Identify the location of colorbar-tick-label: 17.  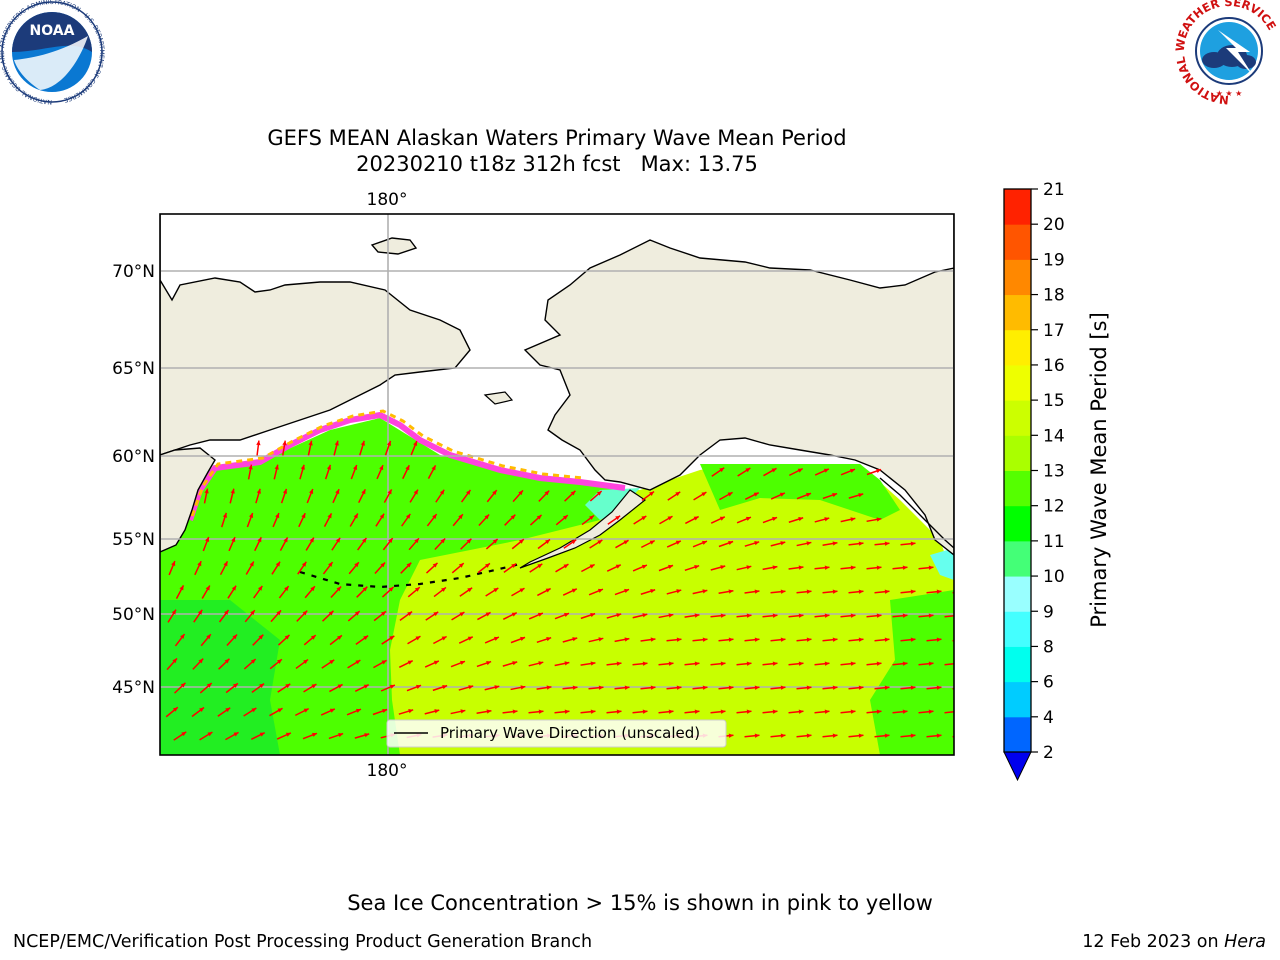
(1054, 331).